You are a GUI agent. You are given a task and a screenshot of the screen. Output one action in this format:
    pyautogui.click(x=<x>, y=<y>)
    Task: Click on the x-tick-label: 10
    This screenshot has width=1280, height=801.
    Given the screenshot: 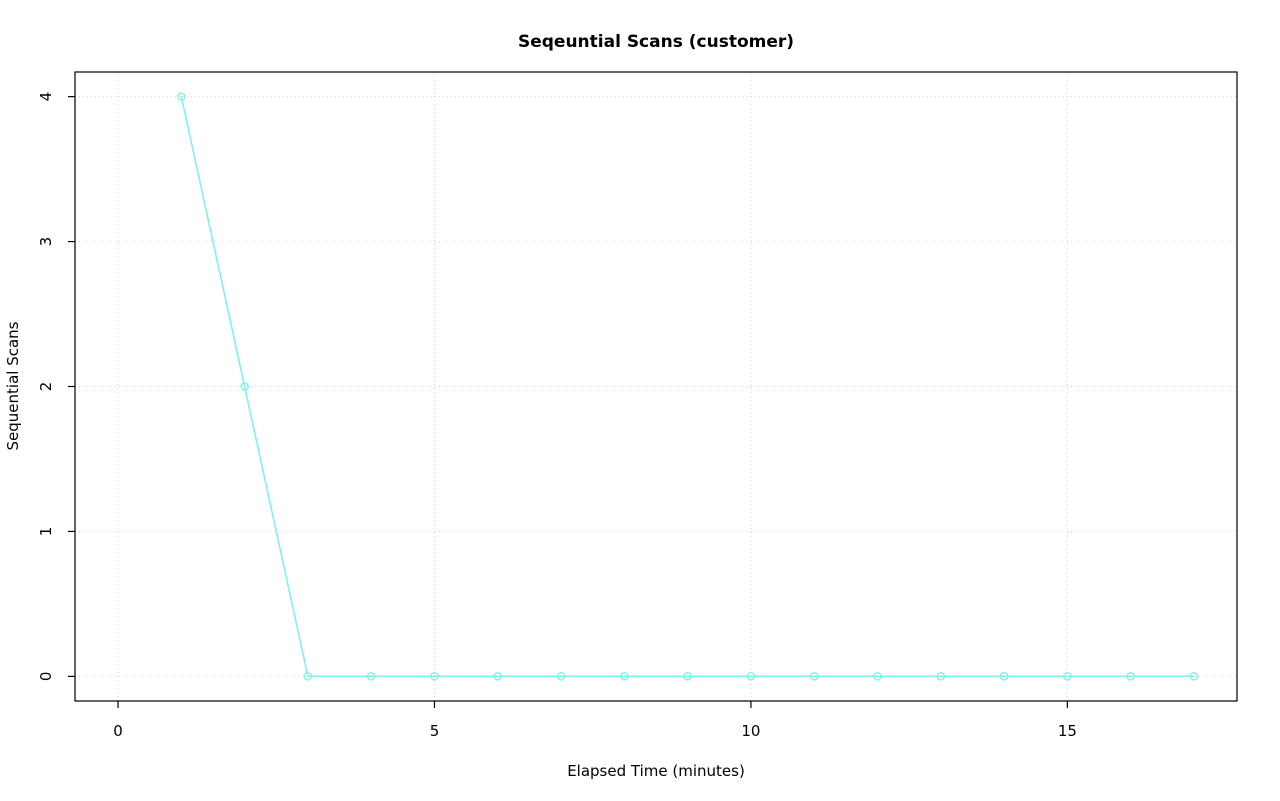 What is the action you would take?
    pyautogui.click(x=750, y=731)
    